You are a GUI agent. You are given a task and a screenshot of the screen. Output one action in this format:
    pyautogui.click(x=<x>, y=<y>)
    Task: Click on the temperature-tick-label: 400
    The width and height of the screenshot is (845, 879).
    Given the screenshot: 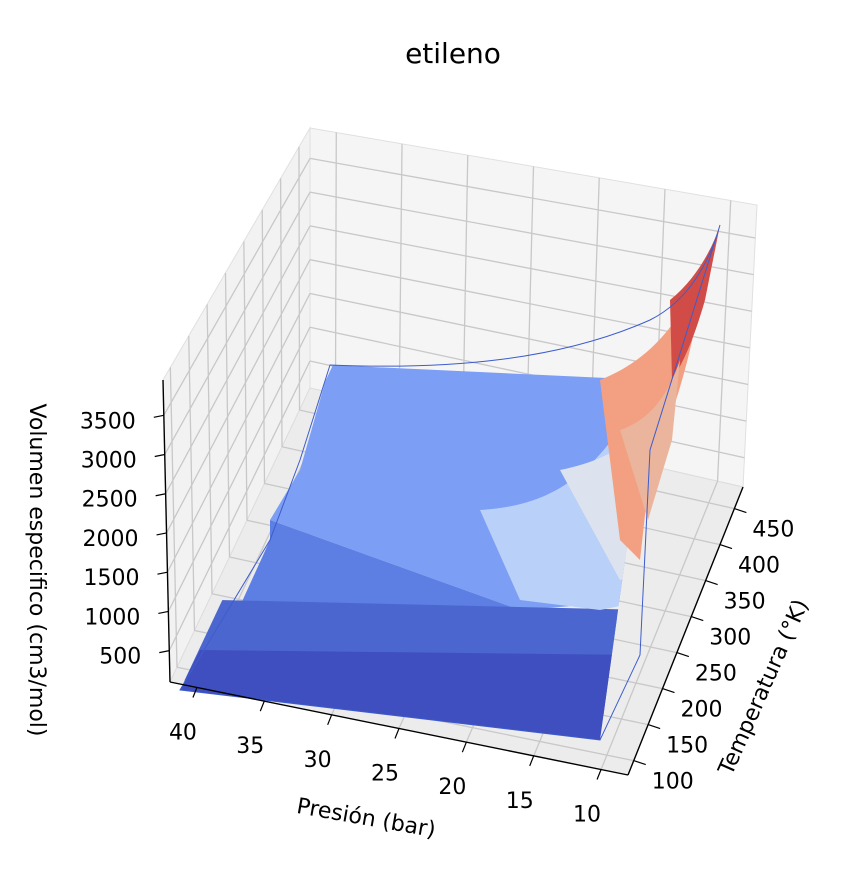 What is the action you would take?
    pyautogui.click(x=759, y=566)
    